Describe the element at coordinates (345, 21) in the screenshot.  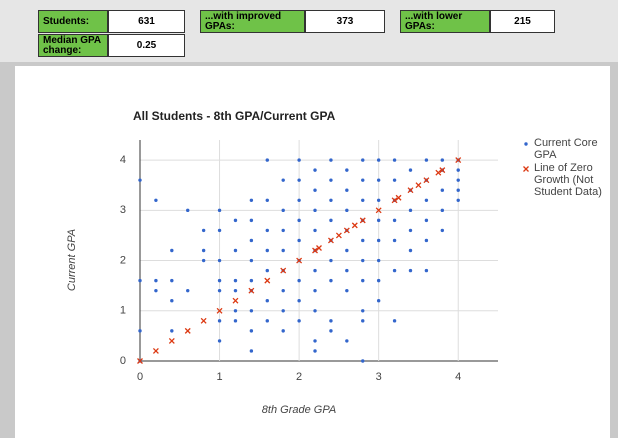
I see `cell-value: 373` at that location.